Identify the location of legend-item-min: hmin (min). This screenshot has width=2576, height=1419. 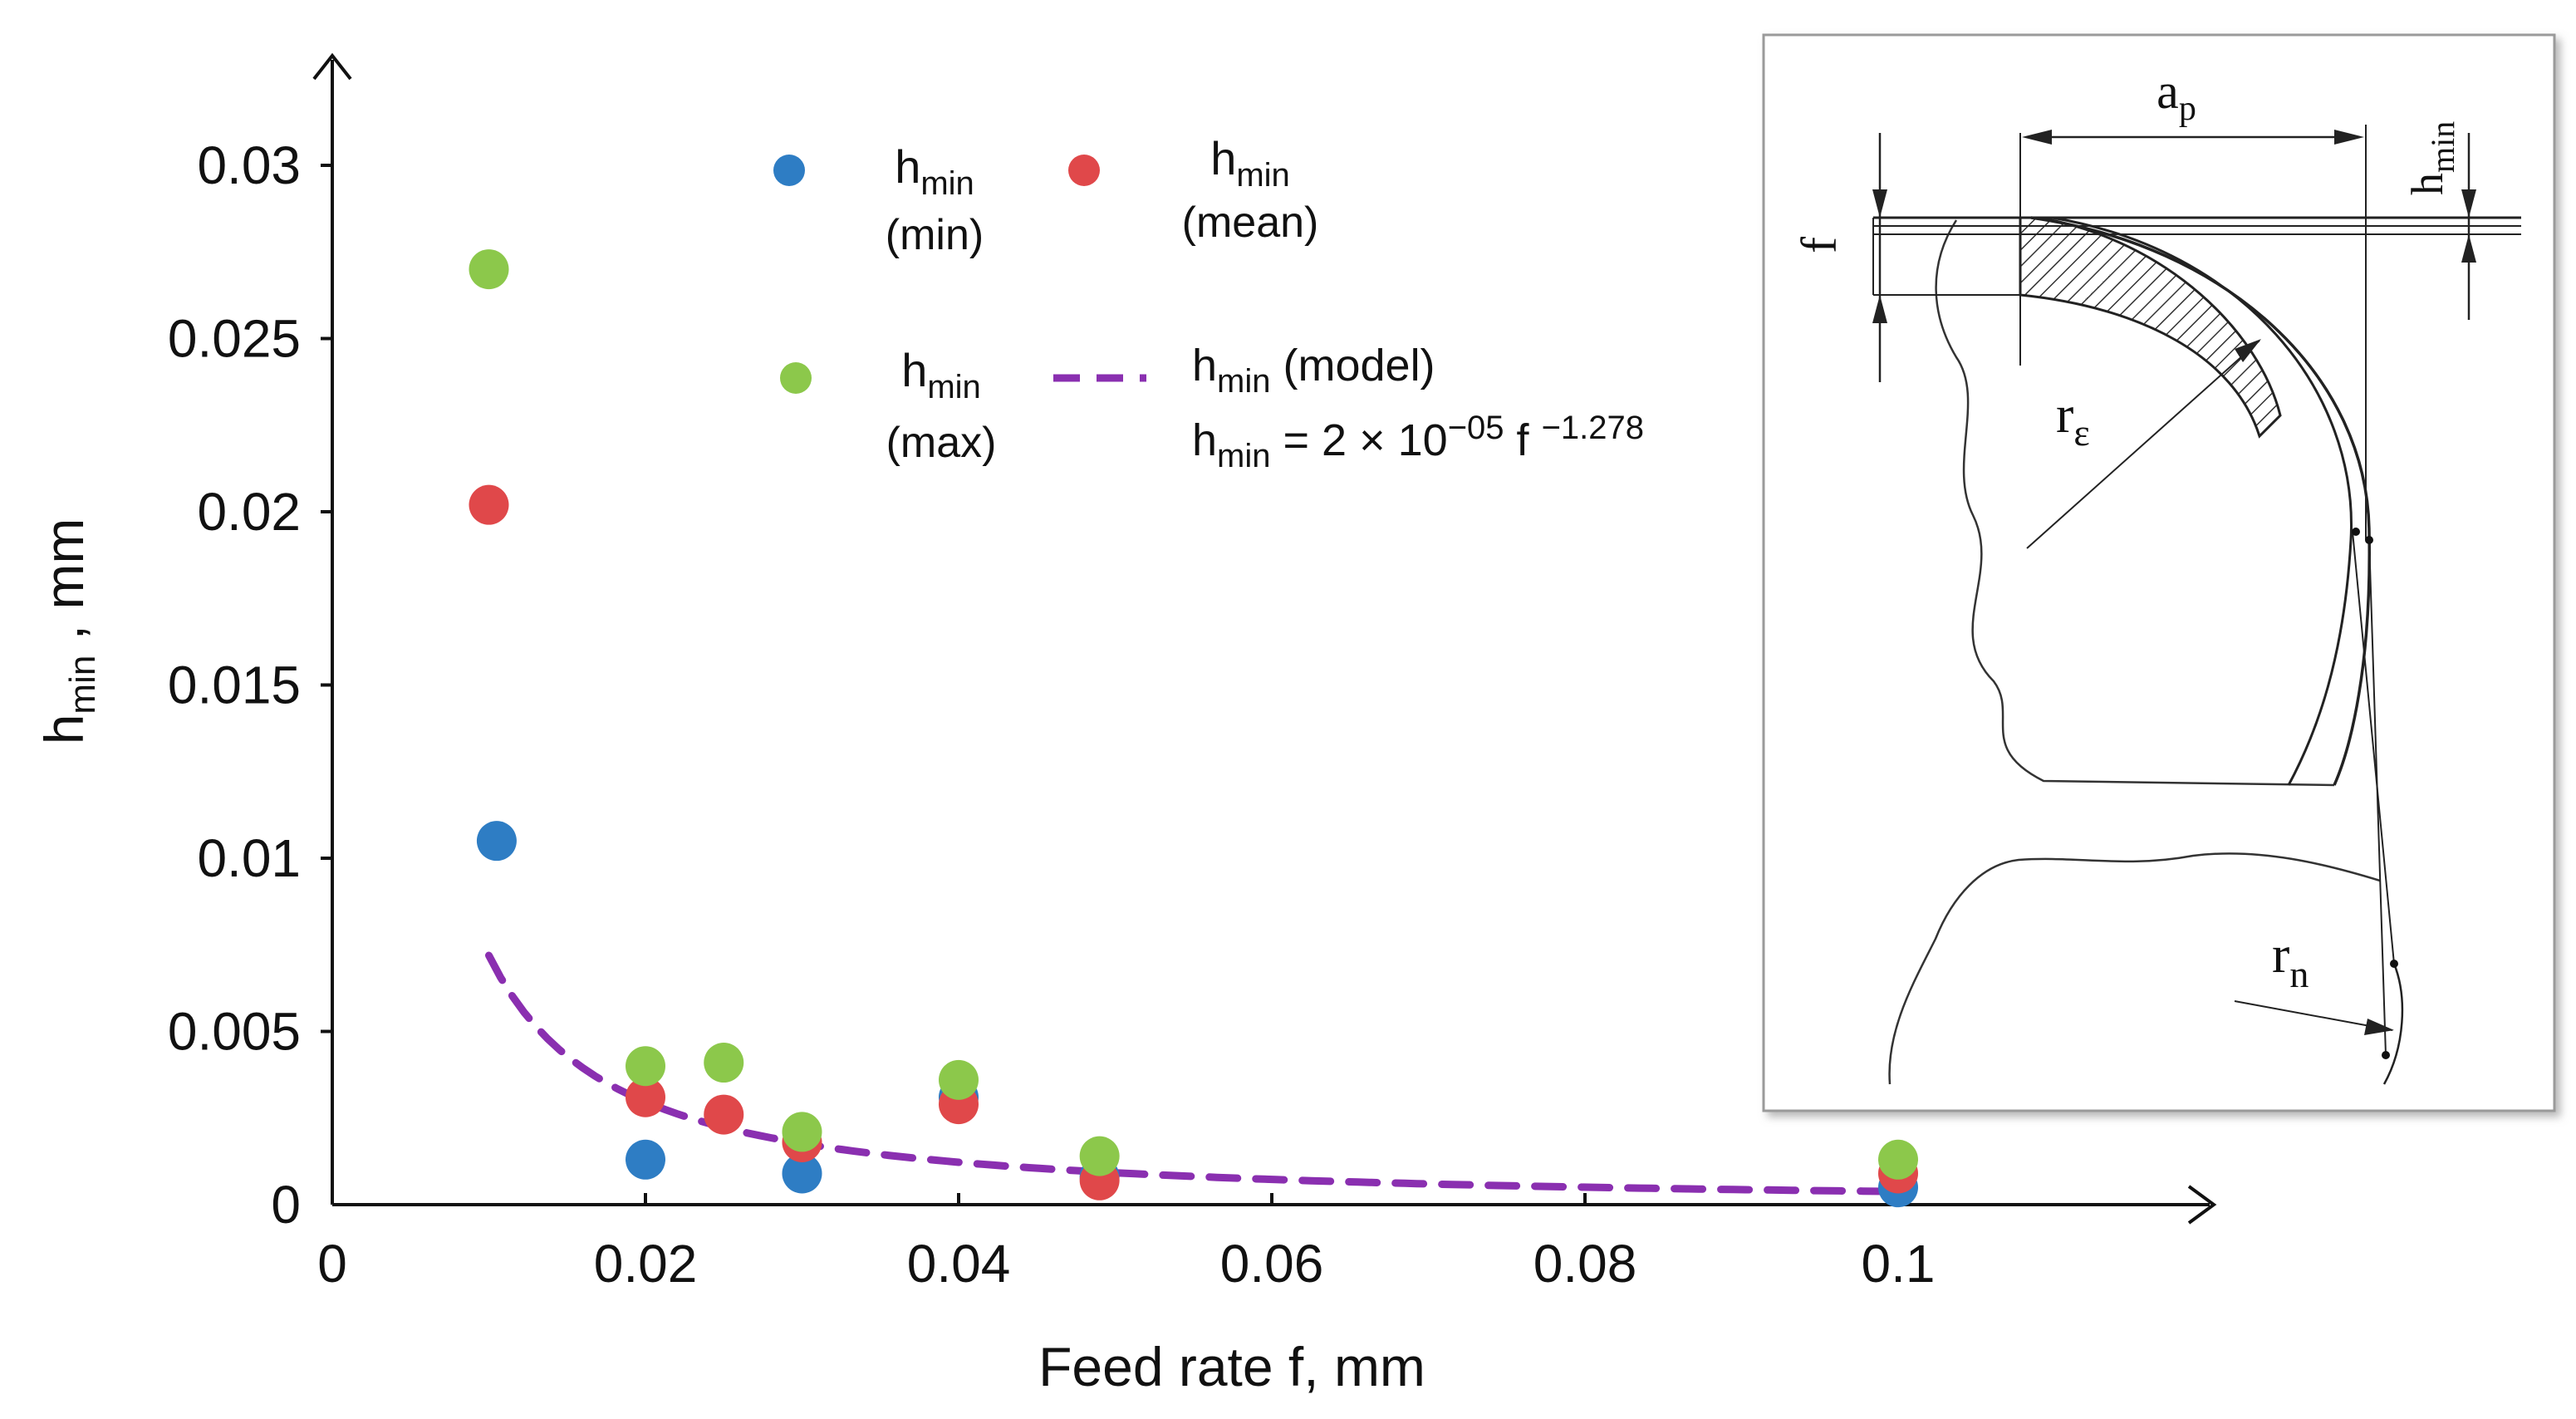
(878, 199).